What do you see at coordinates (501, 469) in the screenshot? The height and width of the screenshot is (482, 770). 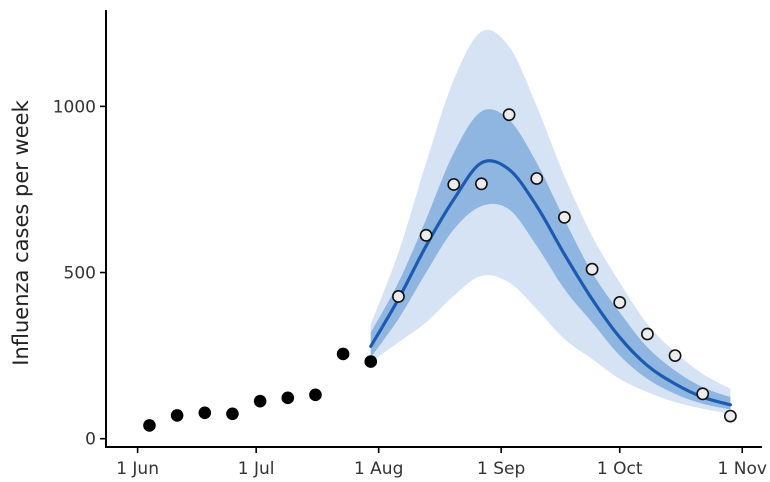 I see `x-tick-label-4: 1 Sep` at bounding box center [501, 469].